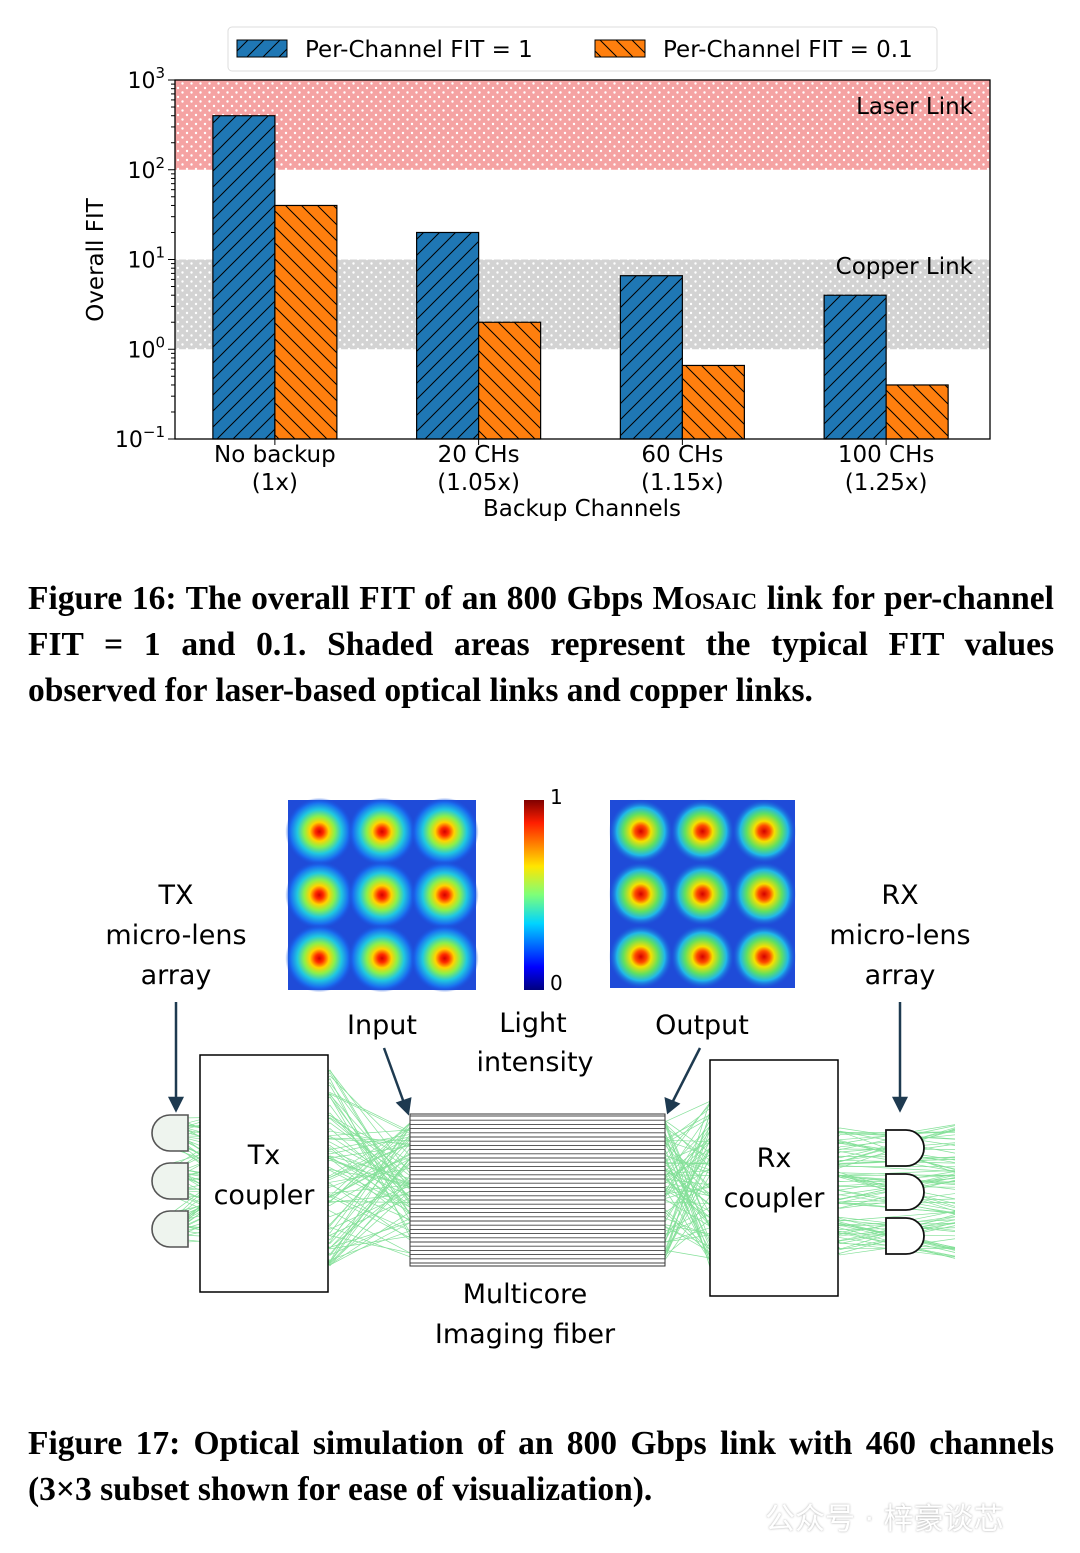 The height and width of the screenshot is (1553, 1080). What do you see at coordinates (382, 1025) in the screenshot?
I see `input-label: Input` at bounding box center [382, 1025].